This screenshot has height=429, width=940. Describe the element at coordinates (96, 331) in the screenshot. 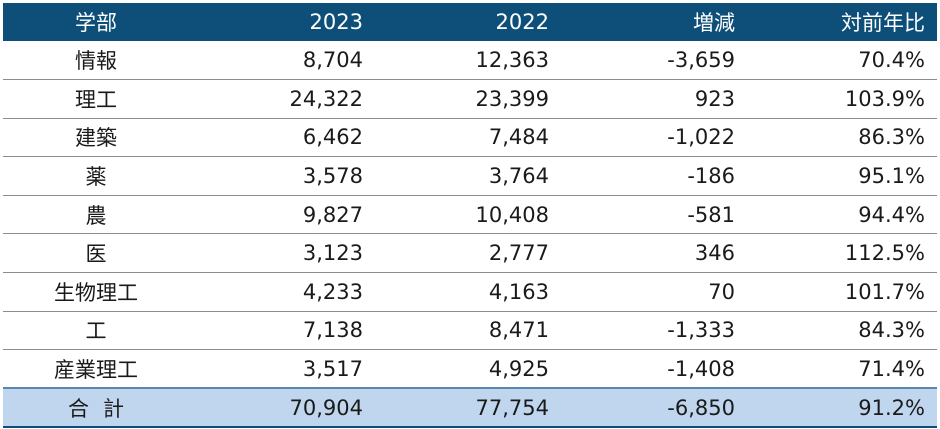

I see `faculty-cell: 工` at that location.